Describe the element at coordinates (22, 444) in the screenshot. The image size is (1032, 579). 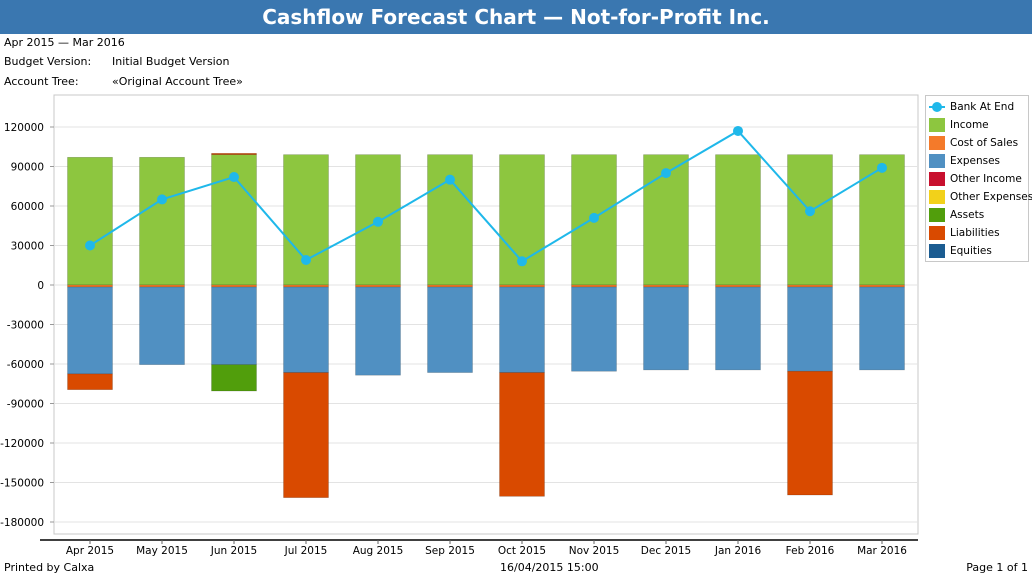
I see `y-tick-label: -120000` at that location.